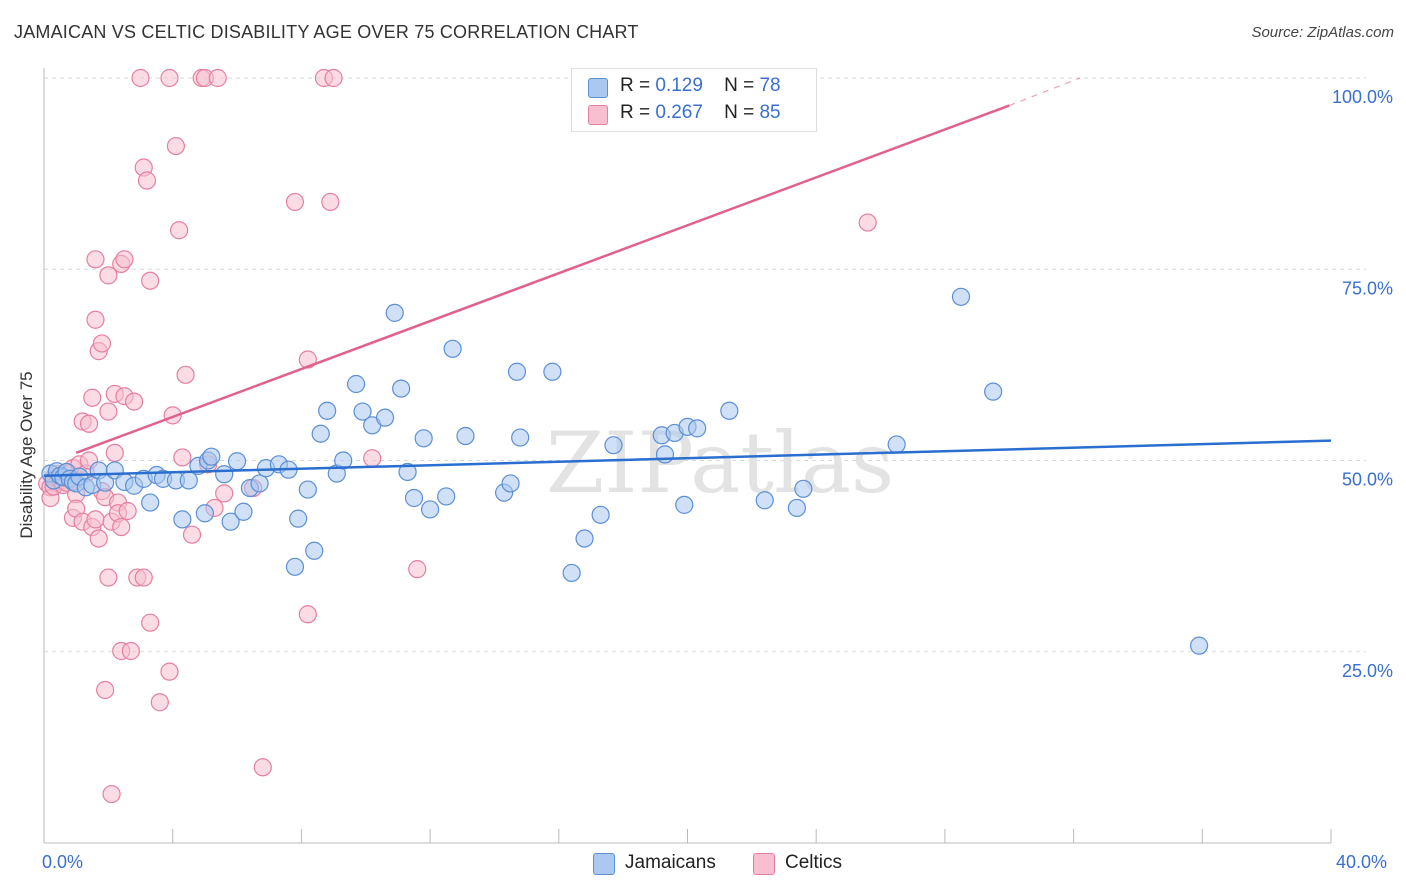 Image resolution: width=1406 pixels, height=892 pixels. I want to click on legend-r-value: 0.267, so click(679, 112).